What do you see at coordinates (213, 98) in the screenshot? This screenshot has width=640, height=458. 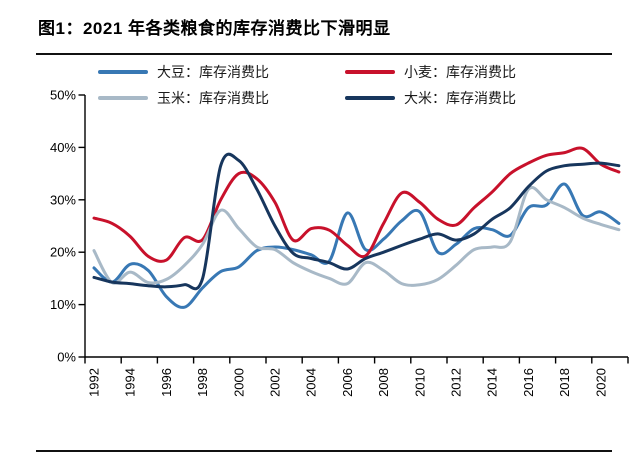 I see `legend-label-corn: 玉米：库存消费比` at bounding box center [213, 98].